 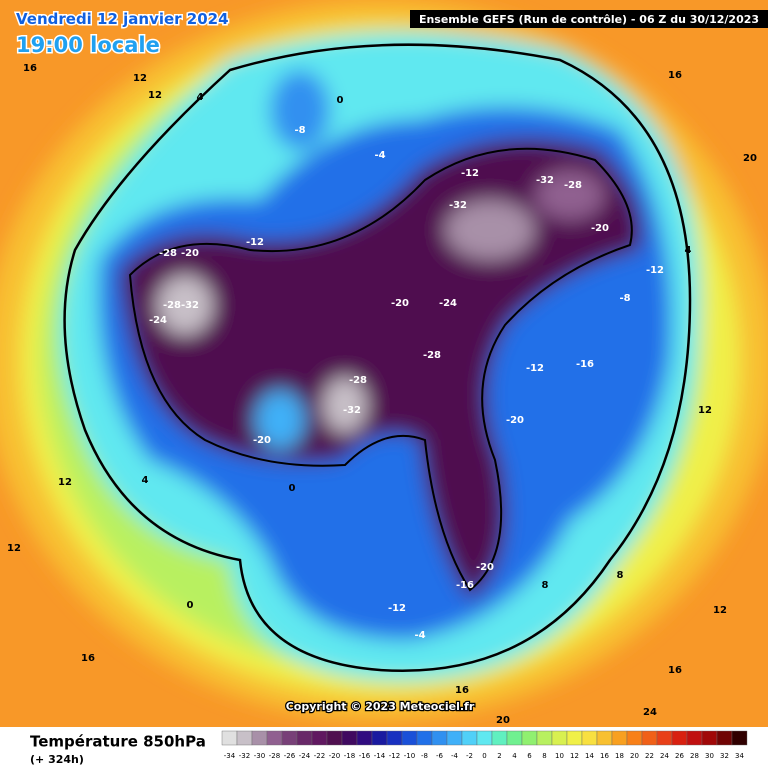 What do you see at coordinates (158, 320) in the screenshot?
I see `isotherm-label: -24` at bounding box center [158, 320].